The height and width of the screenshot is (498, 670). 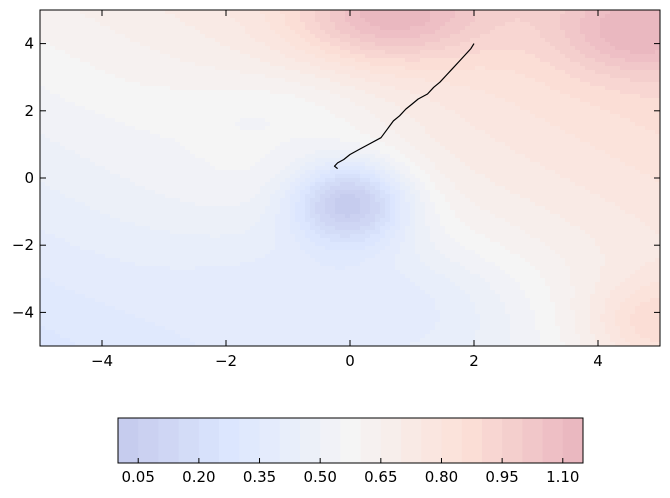 What do you see at coordinates (29, 178) in the screenshot?
I see `y-tick-label: 0` at bounding box center [29, 178].